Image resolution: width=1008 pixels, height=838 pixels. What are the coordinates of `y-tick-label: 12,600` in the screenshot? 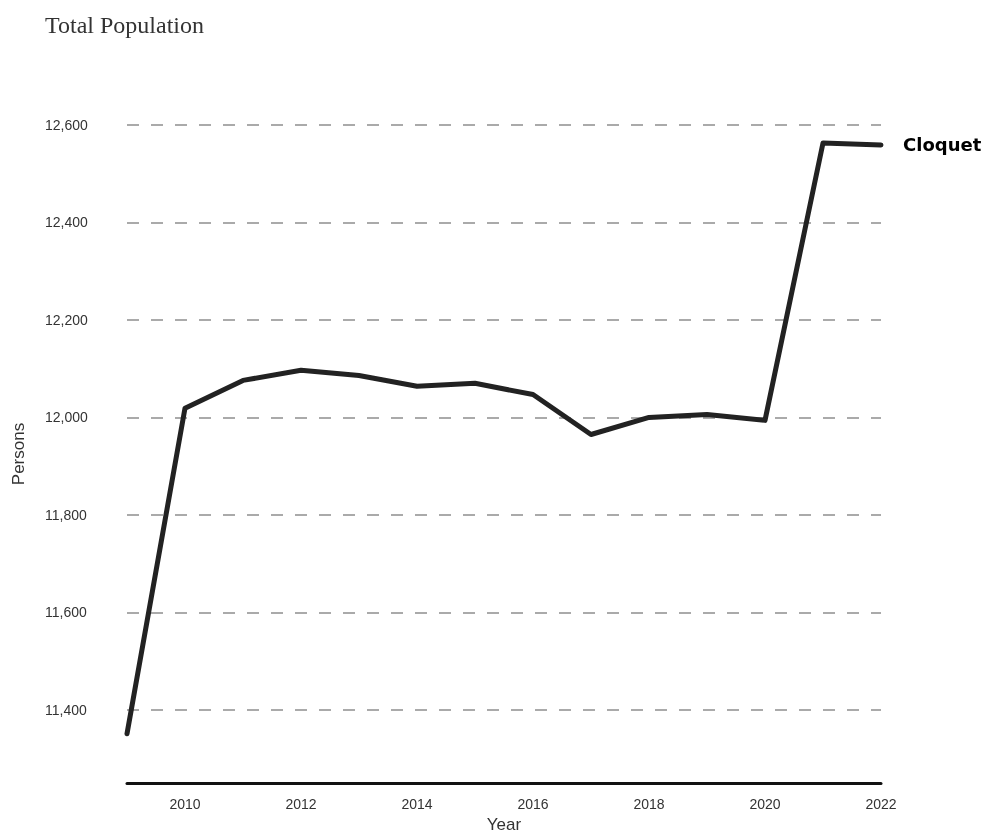 It's located at (67, 125).